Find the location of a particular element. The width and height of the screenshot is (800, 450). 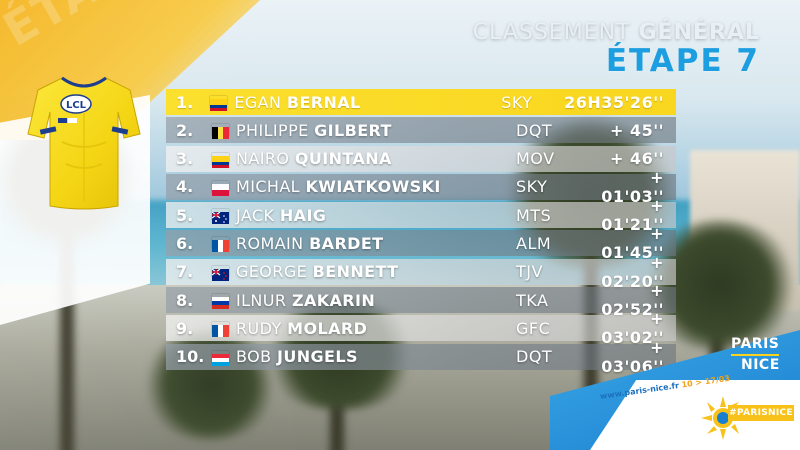

rank: 2. is located at coordinates (185, 130).